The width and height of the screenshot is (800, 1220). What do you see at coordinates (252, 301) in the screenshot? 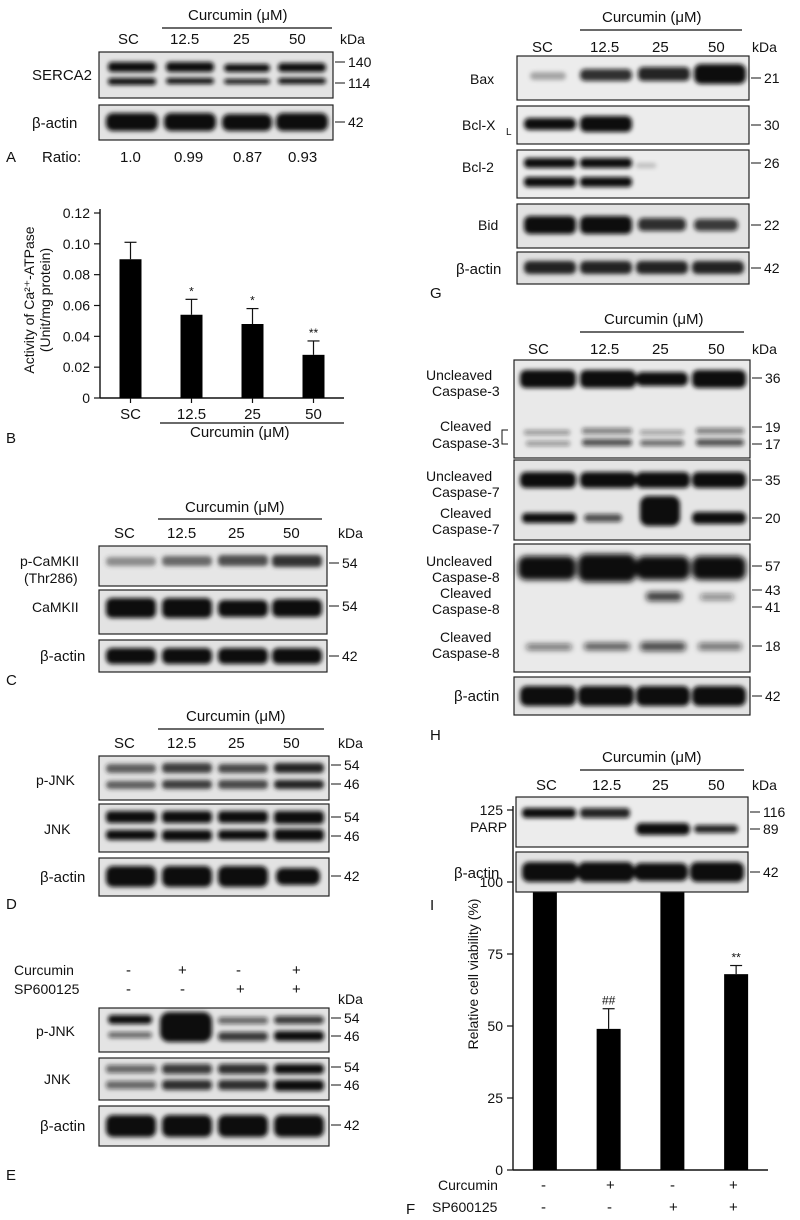
I see `significance-mark: *` at bounding box center [252, 301].